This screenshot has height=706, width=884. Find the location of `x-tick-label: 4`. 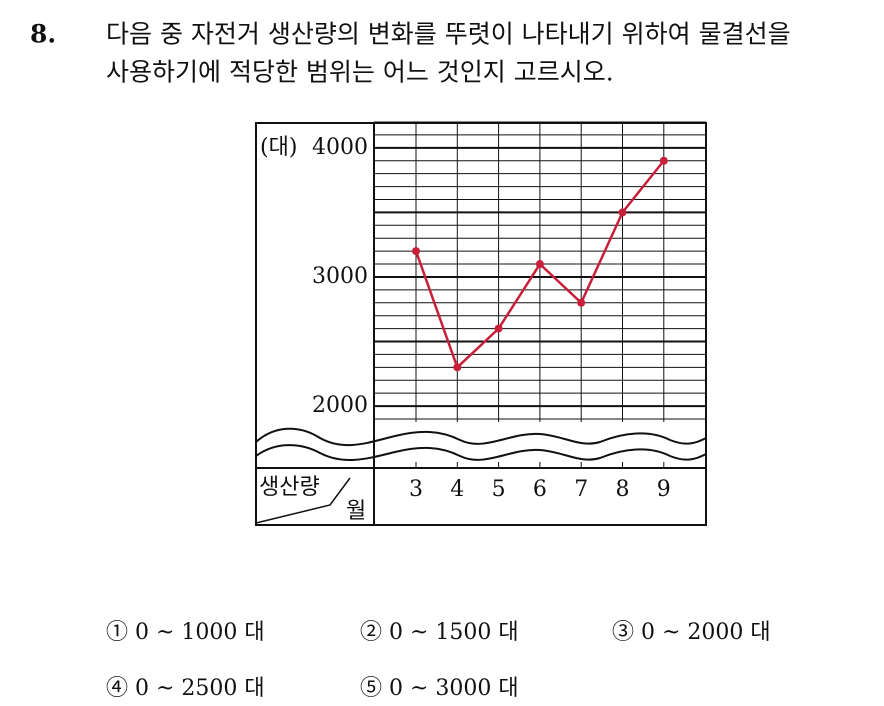

x-tick-label: 4 is located at coordinates (457, 489).